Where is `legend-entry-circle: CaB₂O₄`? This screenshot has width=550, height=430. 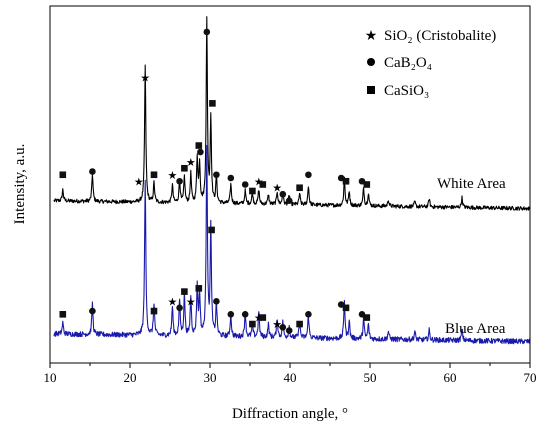 legend-entry-circle: CaB₂O₄ is located at coordinates (399, 63).